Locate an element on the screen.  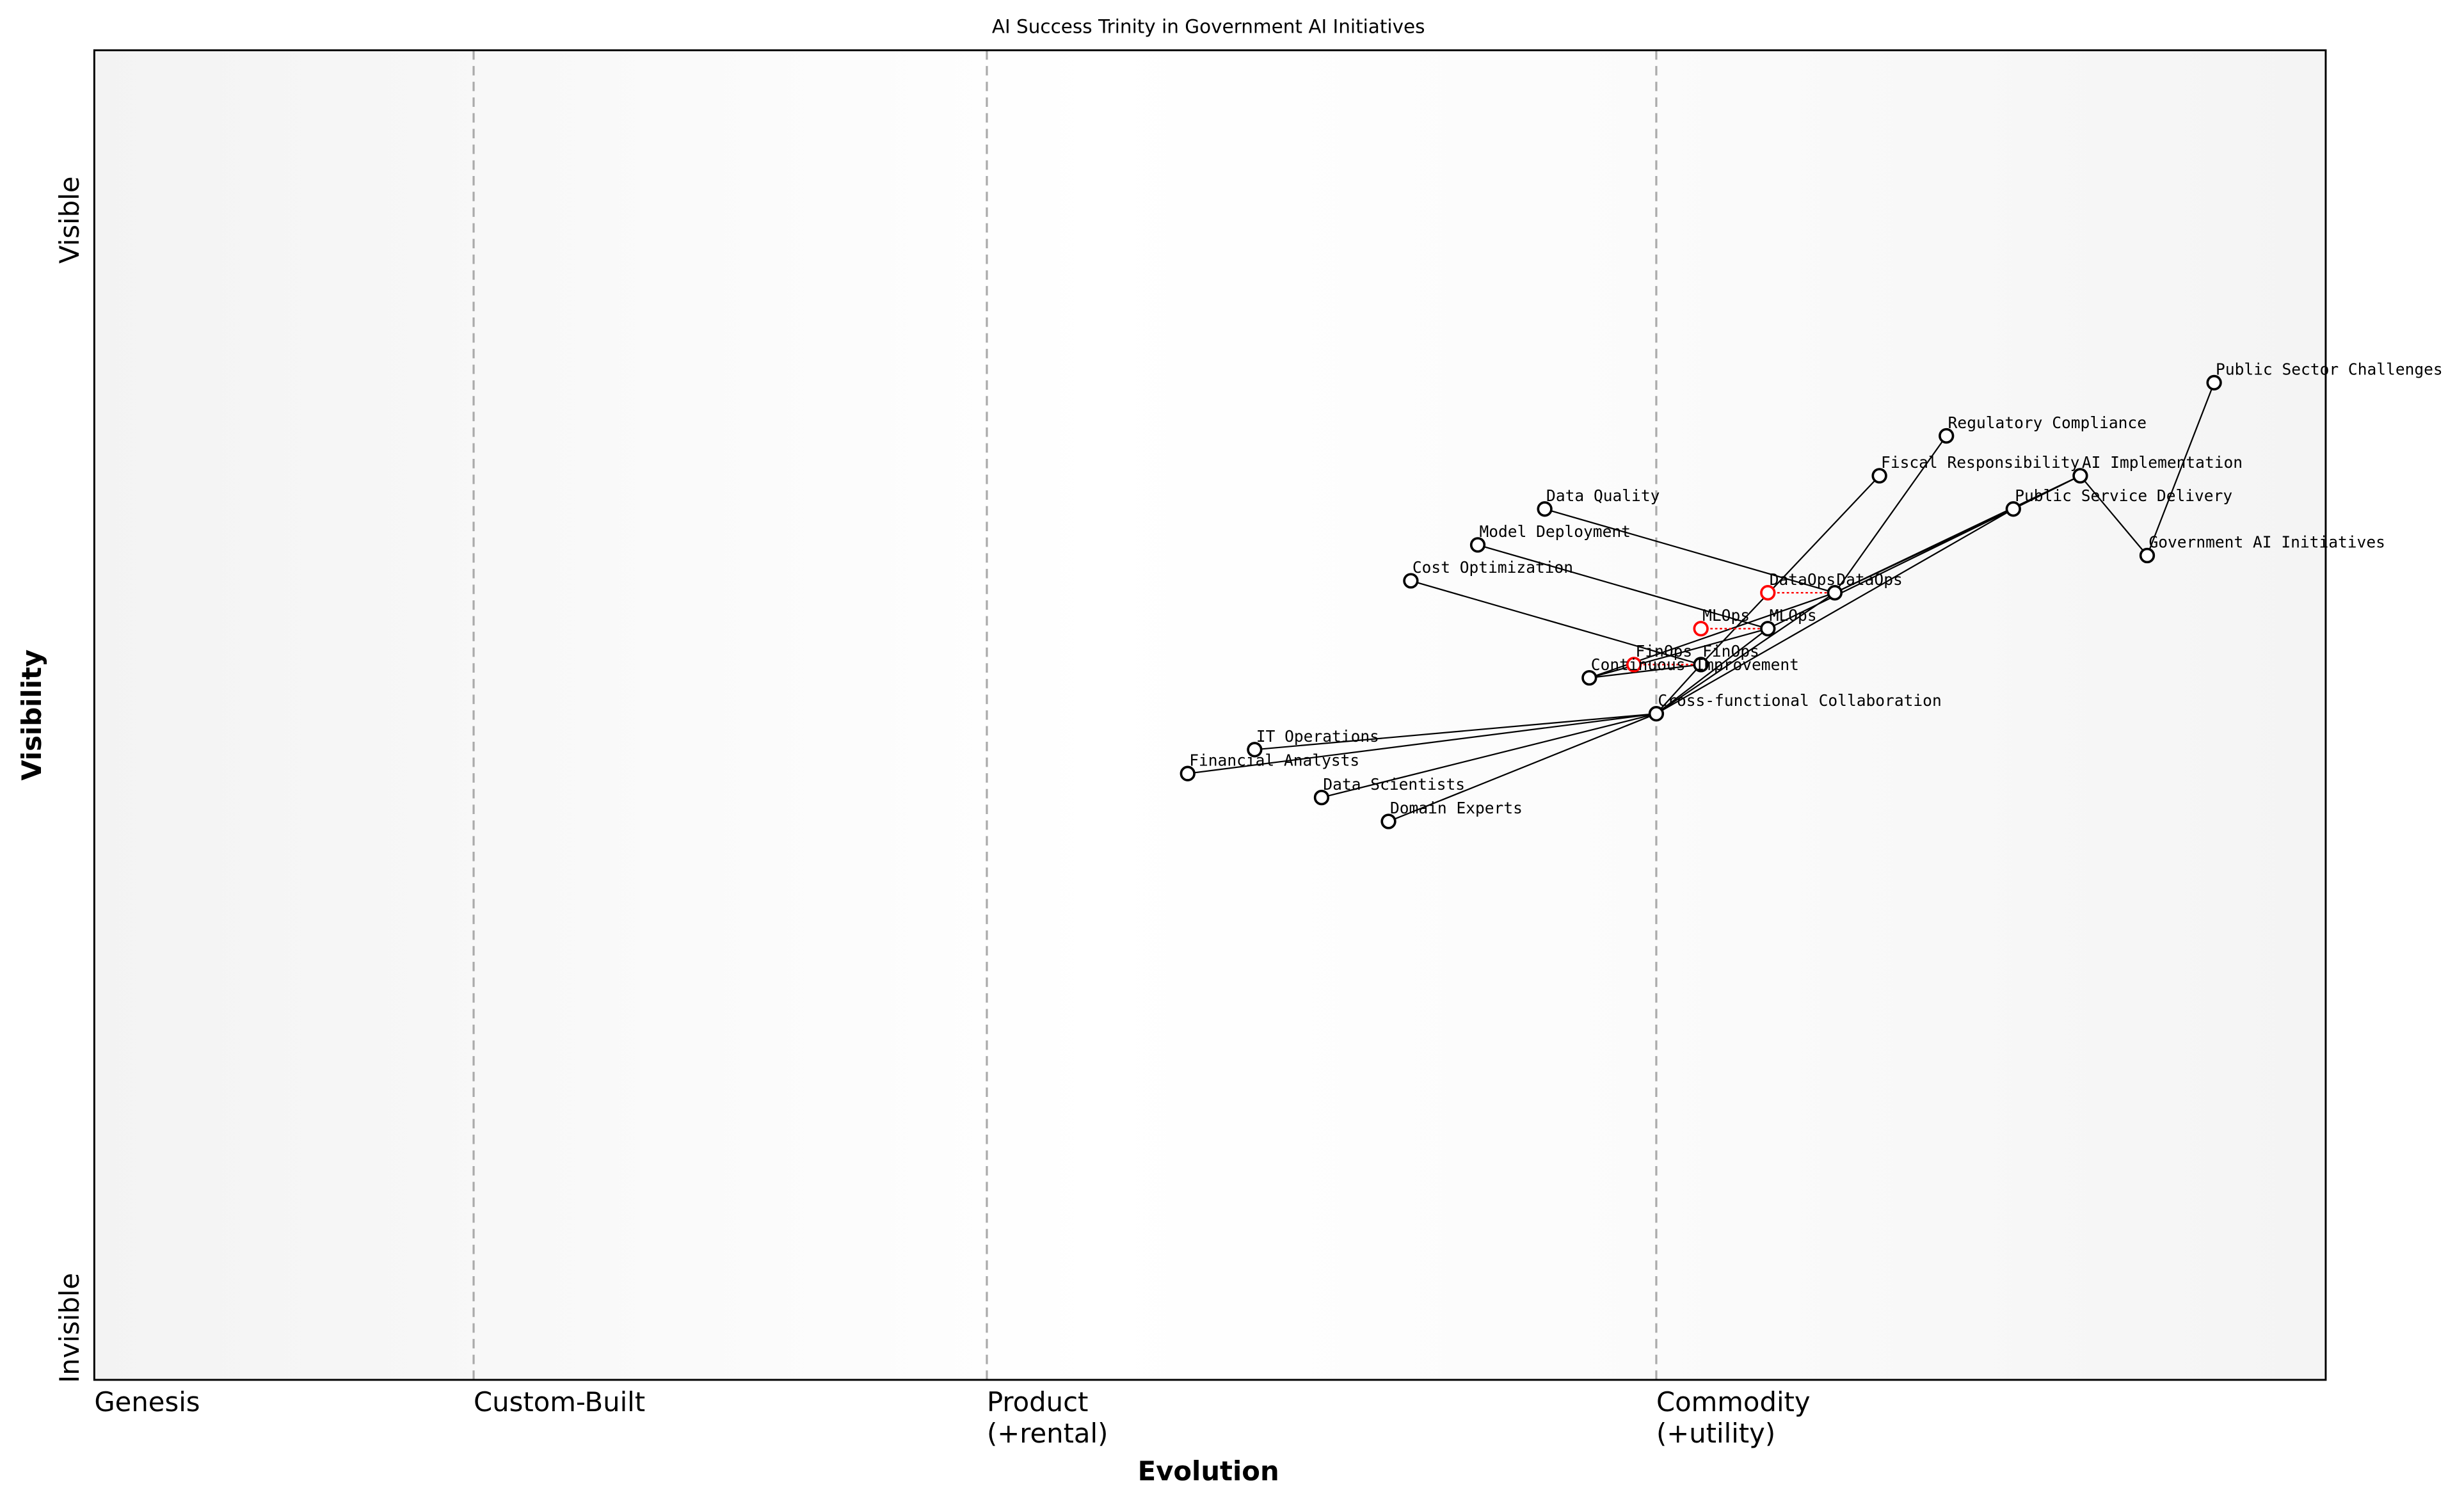
link-finops-to-continuous-improvement is located at coordinates (1645, 671).